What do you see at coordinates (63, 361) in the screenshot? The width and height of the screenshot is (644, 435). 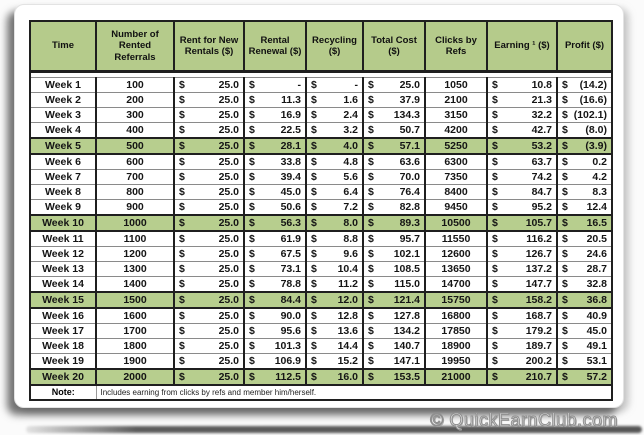 I see `cell-time: Week 19` at bounding box center [63, 361].